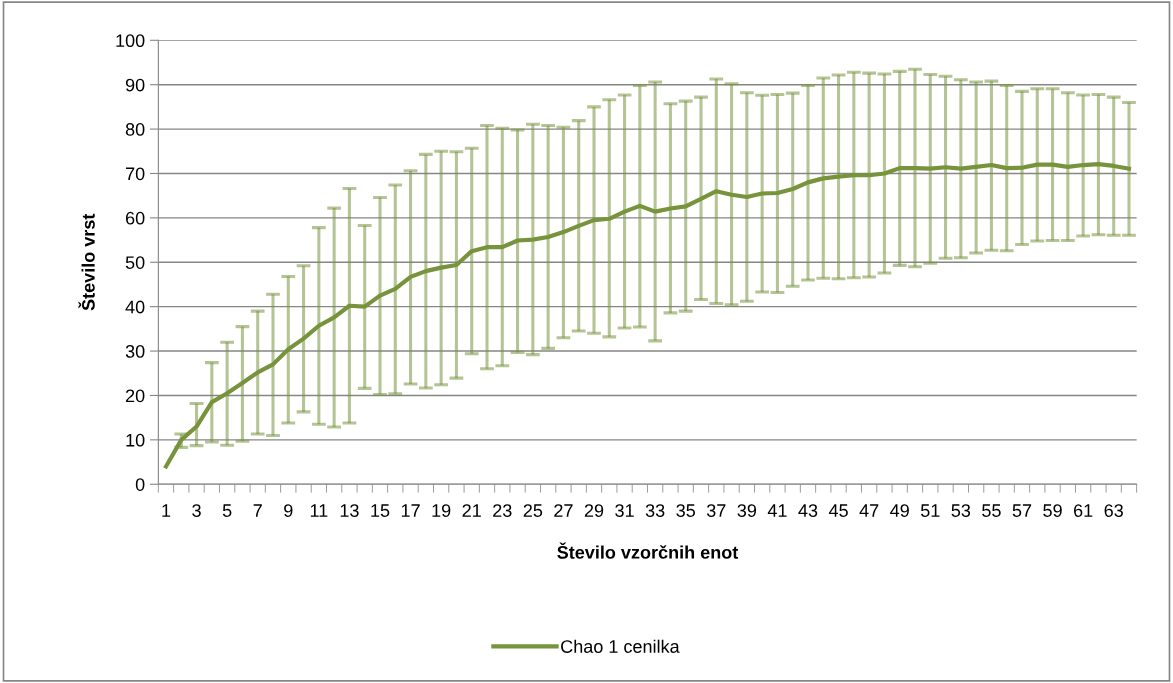  I want to click on x-tick-label: 29, so click(594, 510).